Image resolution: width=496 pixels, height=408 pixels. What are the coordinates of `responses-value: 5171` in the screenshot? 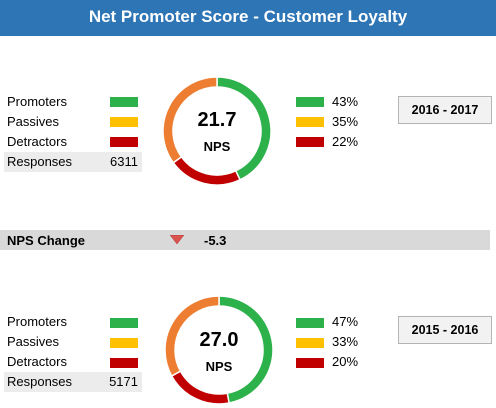 It's located at (123, 381).